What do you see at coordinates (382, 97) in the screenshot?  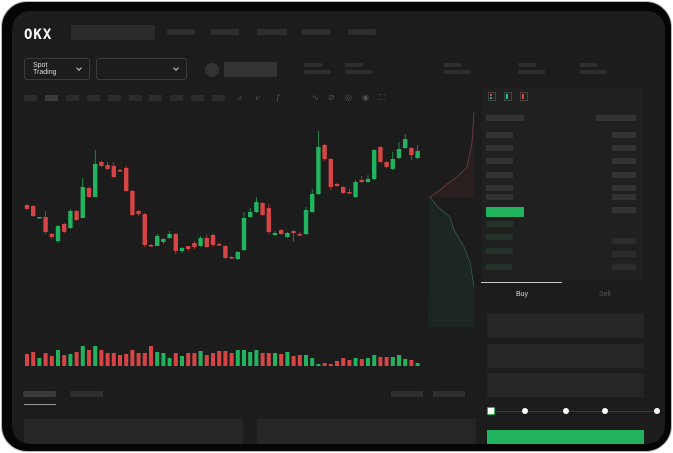 I see `fullscreen-icon: ⛶` at bounding box center [382, 97].